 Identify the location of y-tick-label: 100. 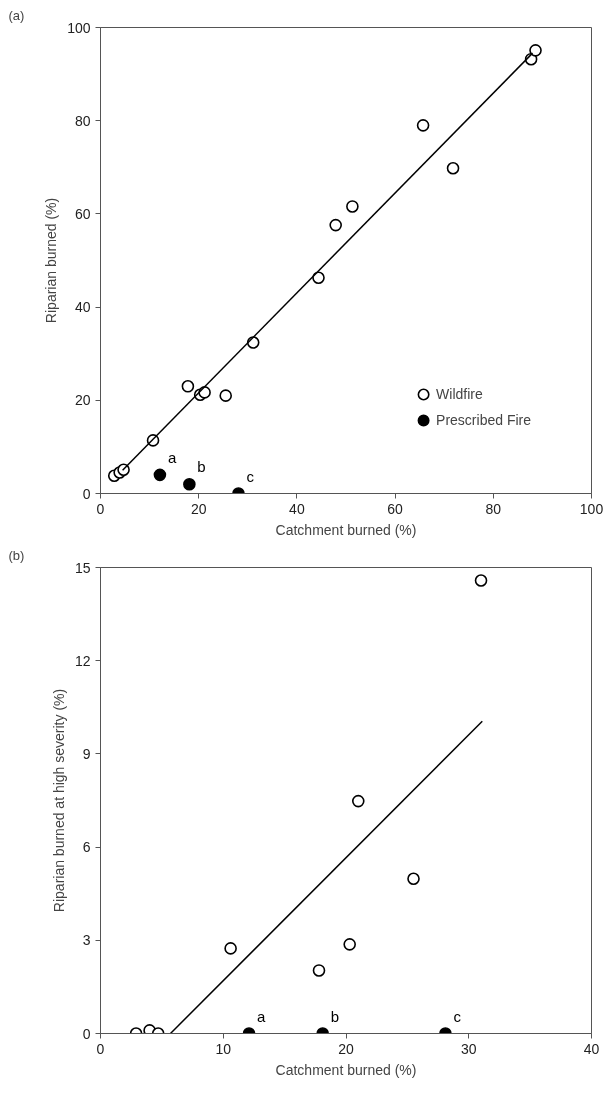
(79, 27).